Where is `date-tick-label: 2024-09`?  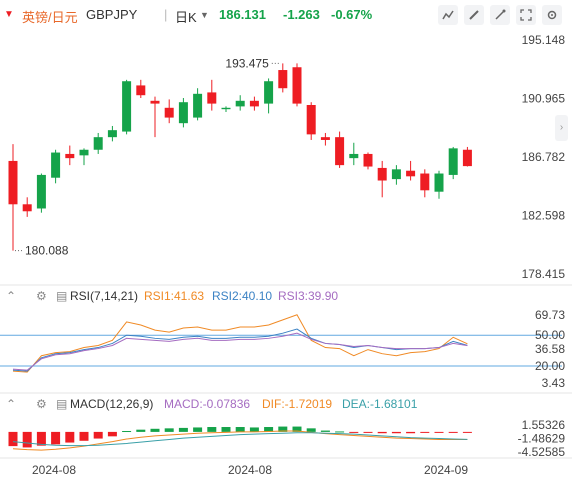
date-tick-label: 2024-09 is located at coordinates (446, 470).